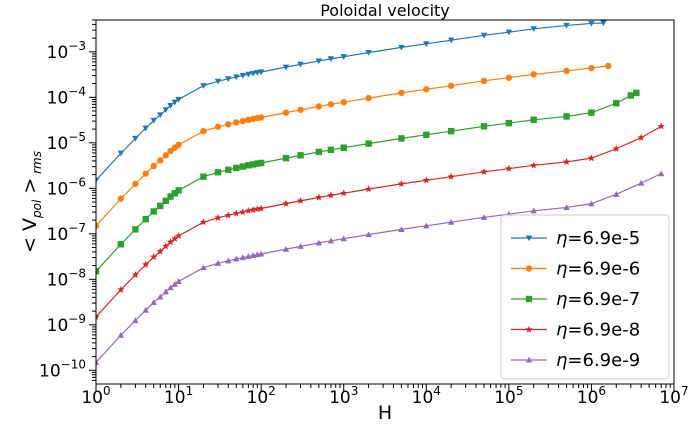 This screenshot has height=426, width=699. I want to click on legend-entry: η=6.9e-7, so click(575, 299).